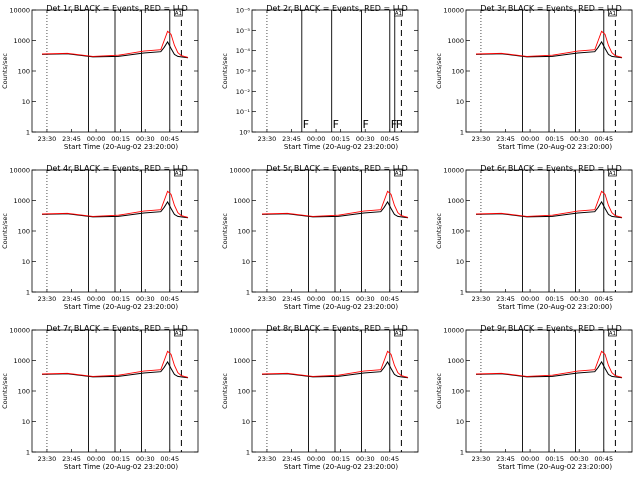 The image size is (640, 480). What do you see at coordinates (243, 31) in the screenshot?
I see `y-tick-label: 10⁻⁵` at bounding box center [243, 31].